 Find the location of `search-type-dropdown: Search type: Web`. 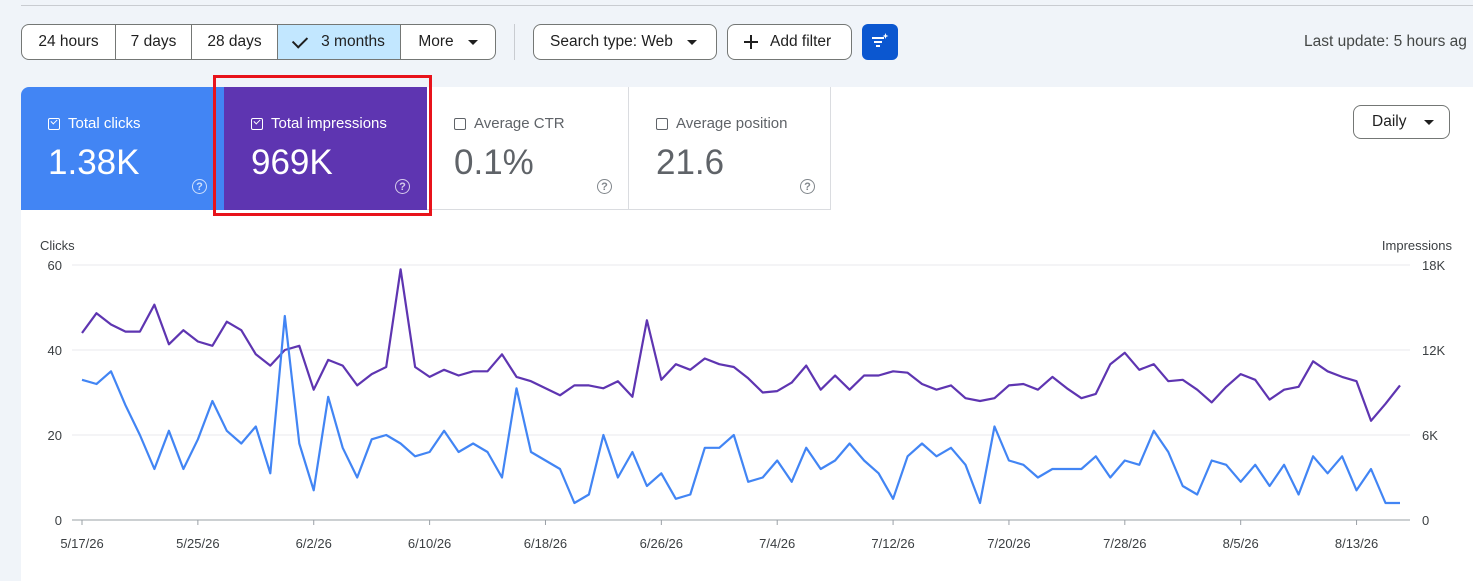

search-type-dropdown: Search type: Web is located at coordinates (625, 42).